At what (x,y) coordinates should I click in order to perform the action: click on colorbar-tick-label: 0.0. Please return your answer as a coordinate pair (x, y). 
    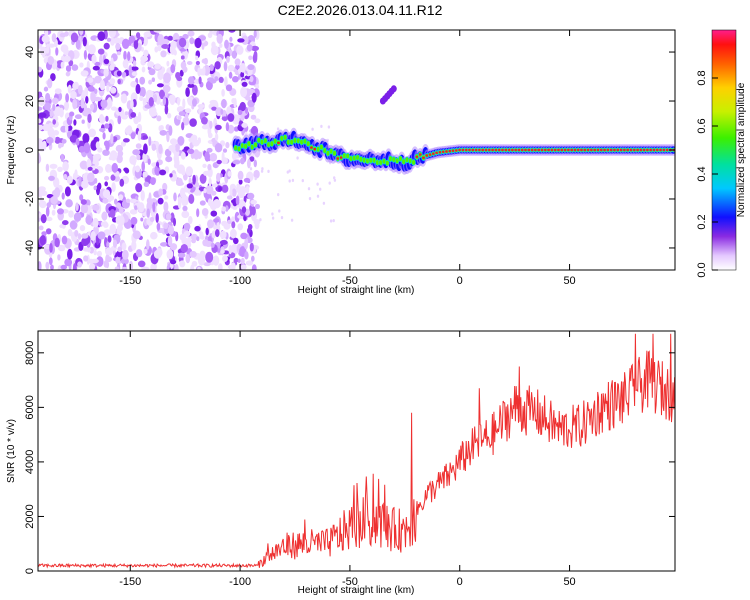
    Looking at the image, I should click on (702, 269).